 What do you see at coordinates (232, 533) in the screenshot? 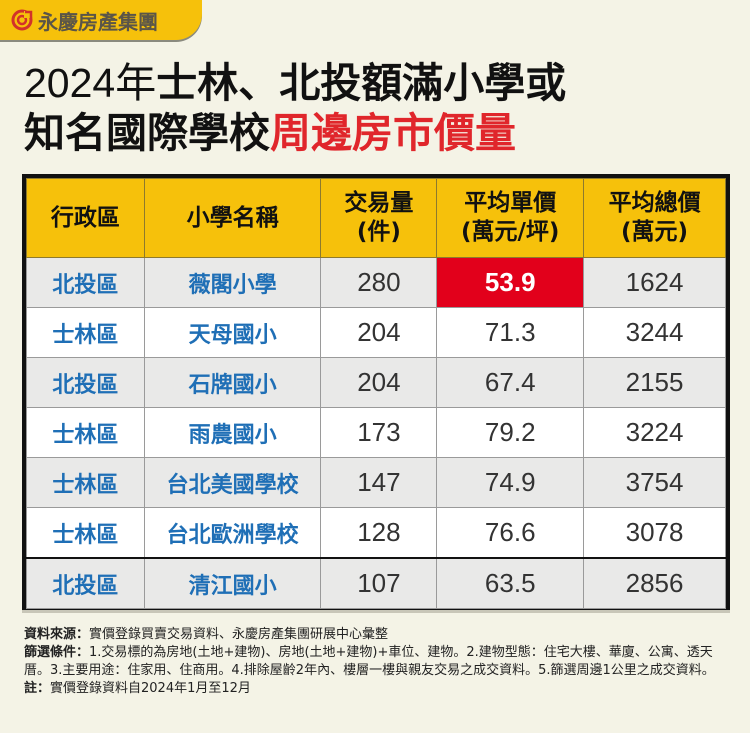
I see `school-cell: 台北歐洲學校` at bounding box center [232, 533].